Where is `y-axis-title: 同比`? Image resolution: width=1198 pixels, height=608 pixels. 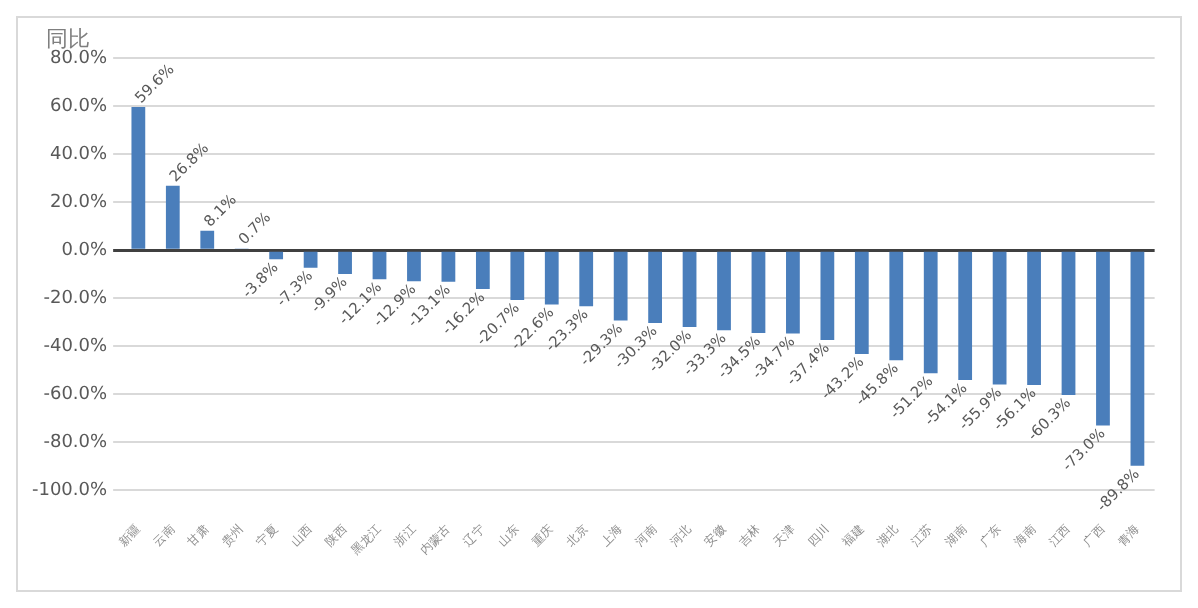 y-axis-title: 同比 is located at coordinates (68, 38).